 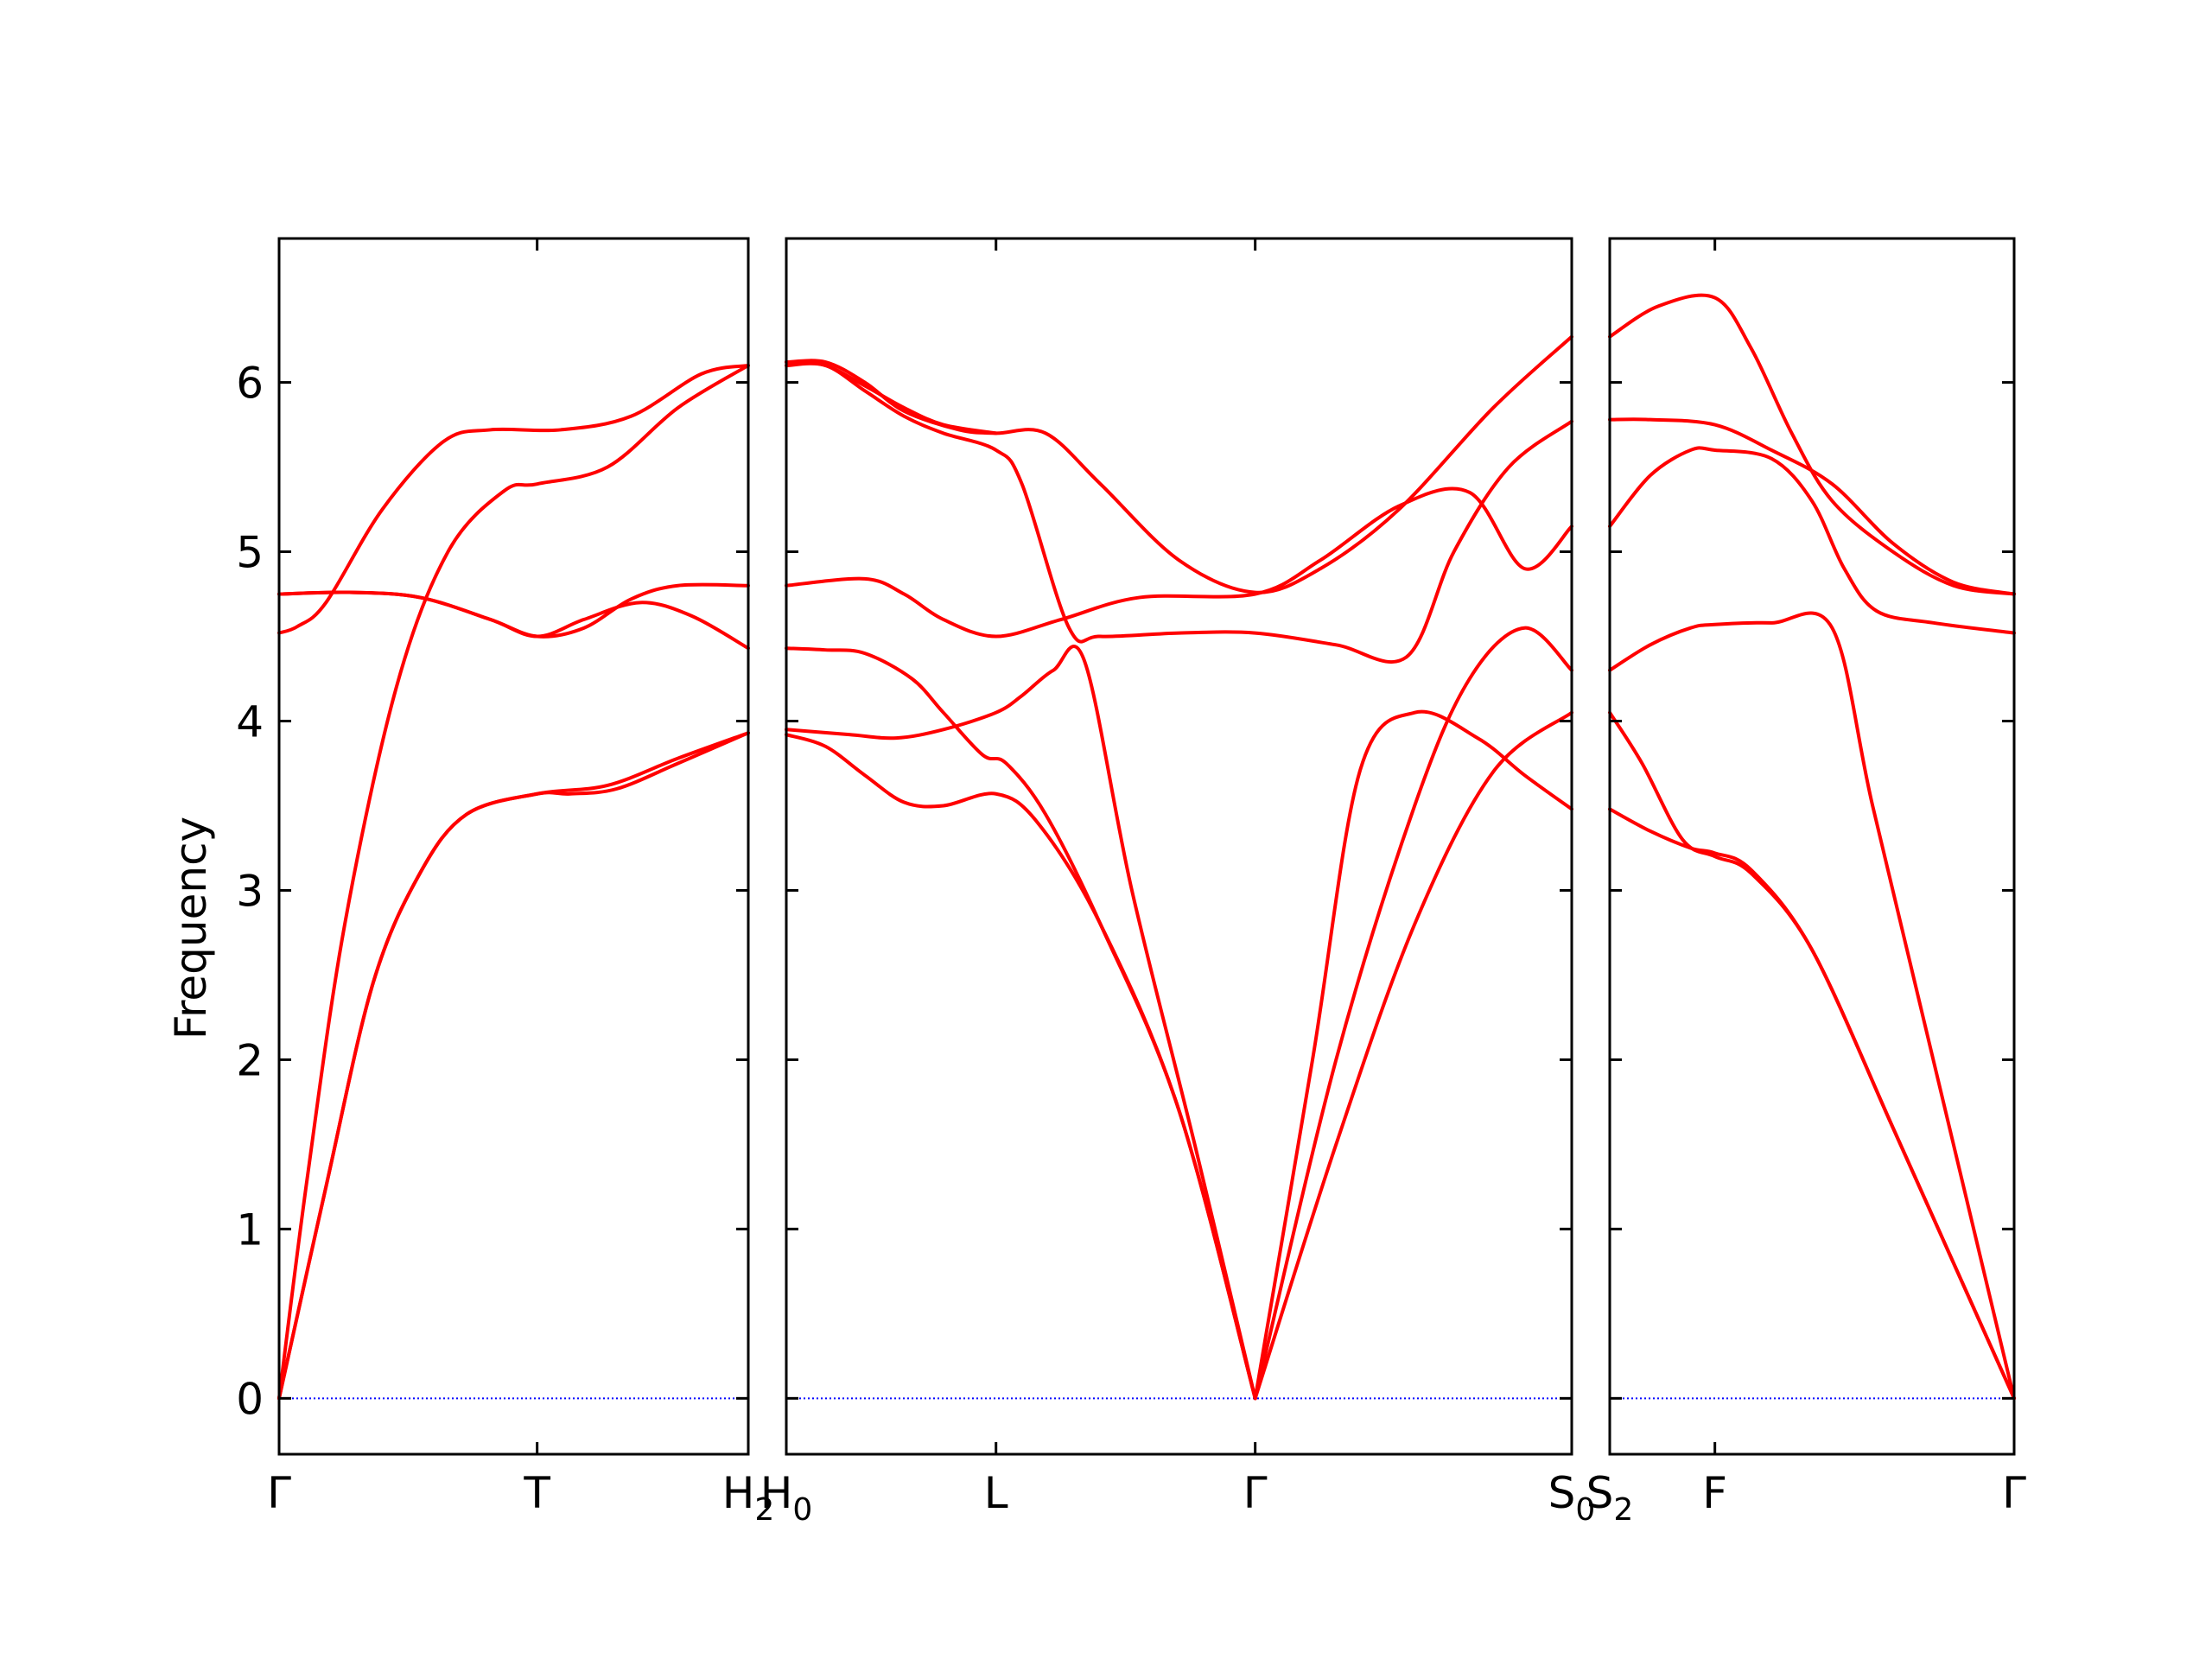 What do you see at coordinates (748, 1498) in the screenshot?
I see `x-tick-label: H2` at bounding box center [748, 1498].